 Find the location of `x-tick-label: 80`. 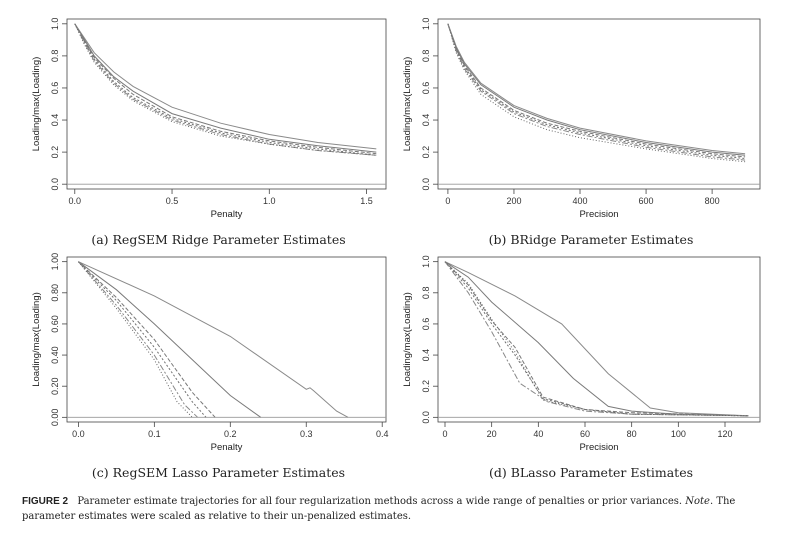

x-tick-label: 80 is located at coordinates (632, 434).